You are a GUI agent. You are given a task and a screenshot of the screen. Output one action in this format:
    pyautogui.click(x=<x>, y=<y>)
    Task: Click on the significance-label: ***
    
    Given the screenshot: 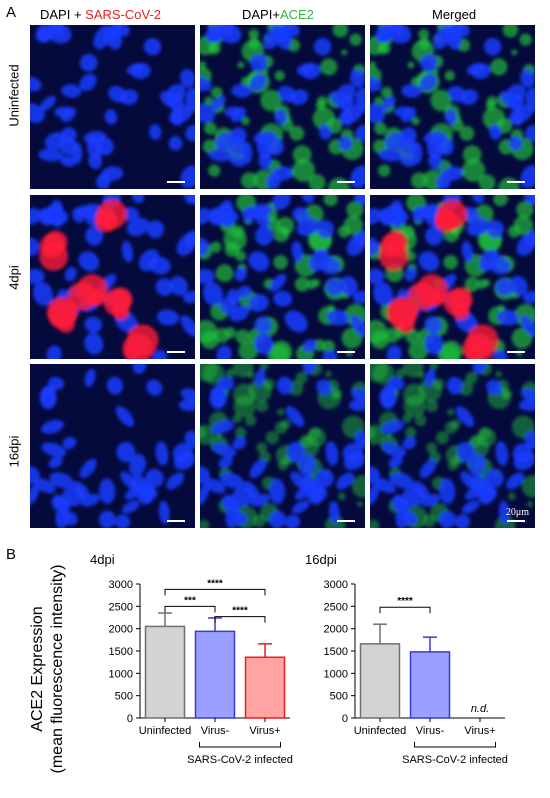 What is the action you would take?
    pyautogui.click(x=190, y=600)
    